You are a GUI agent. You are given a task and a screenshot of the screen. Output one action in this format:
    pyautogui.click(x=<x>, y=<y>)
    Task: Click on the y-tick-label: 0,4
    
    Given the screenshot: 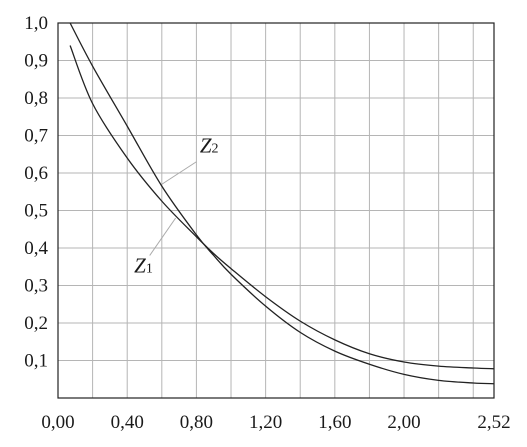 What is the action you would take?
    pyautogui.click(x=36, y=248)
    